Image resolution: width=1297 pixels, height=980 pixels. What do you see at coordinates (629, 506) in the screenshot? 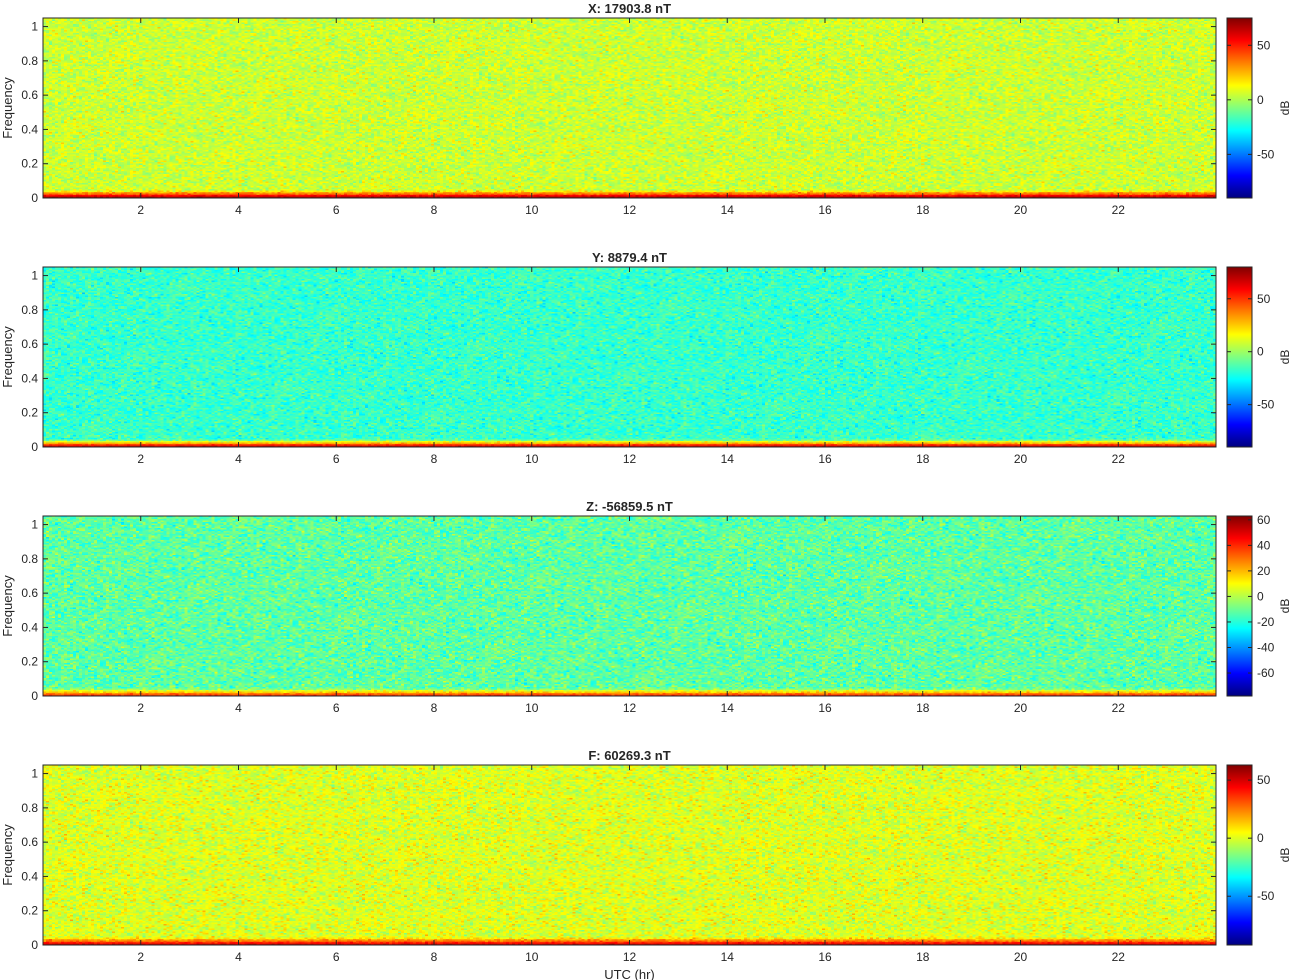
I see `chart-title: Z: -56859.5 nT` at bounding box center [629, 506].